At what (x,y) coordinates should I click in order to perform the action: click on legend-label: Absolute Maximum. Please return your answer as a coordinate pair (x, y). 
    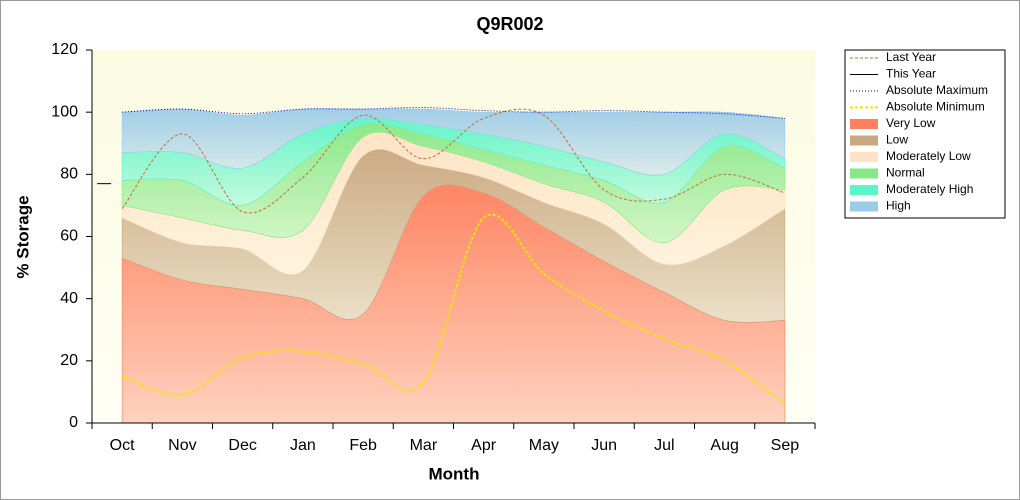
    Looking at the image, I should click on (937, 90).